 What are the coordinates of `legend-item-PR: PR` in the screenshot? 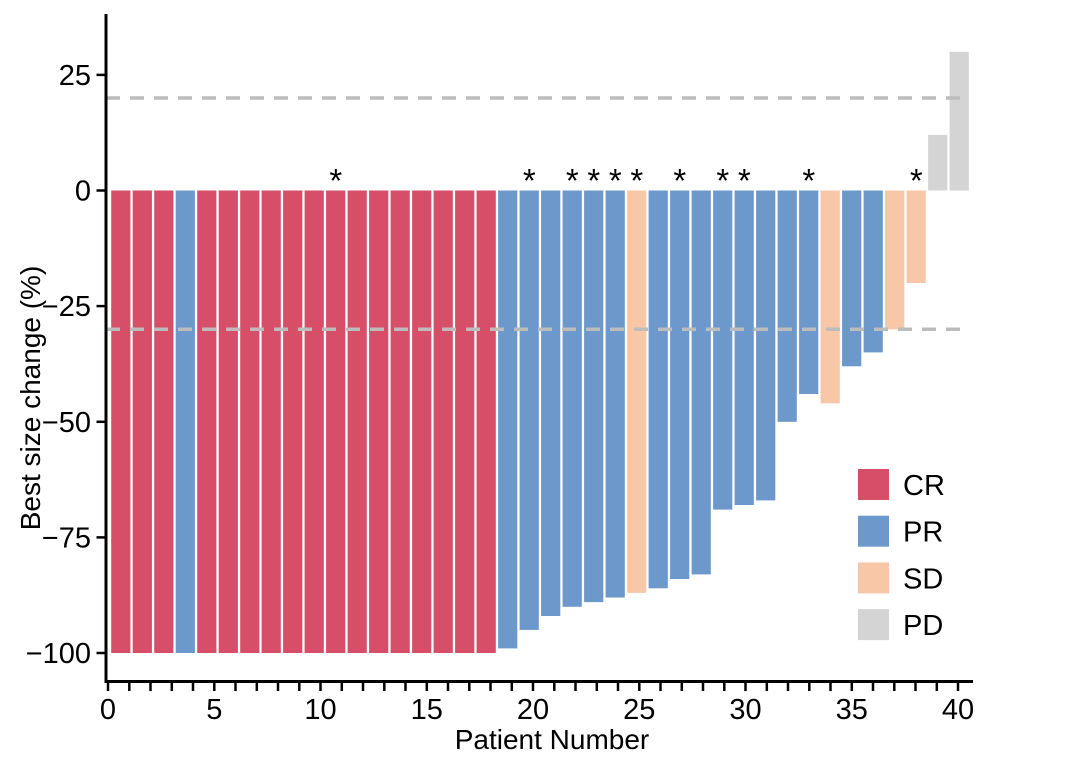 It's located at (900, 532).